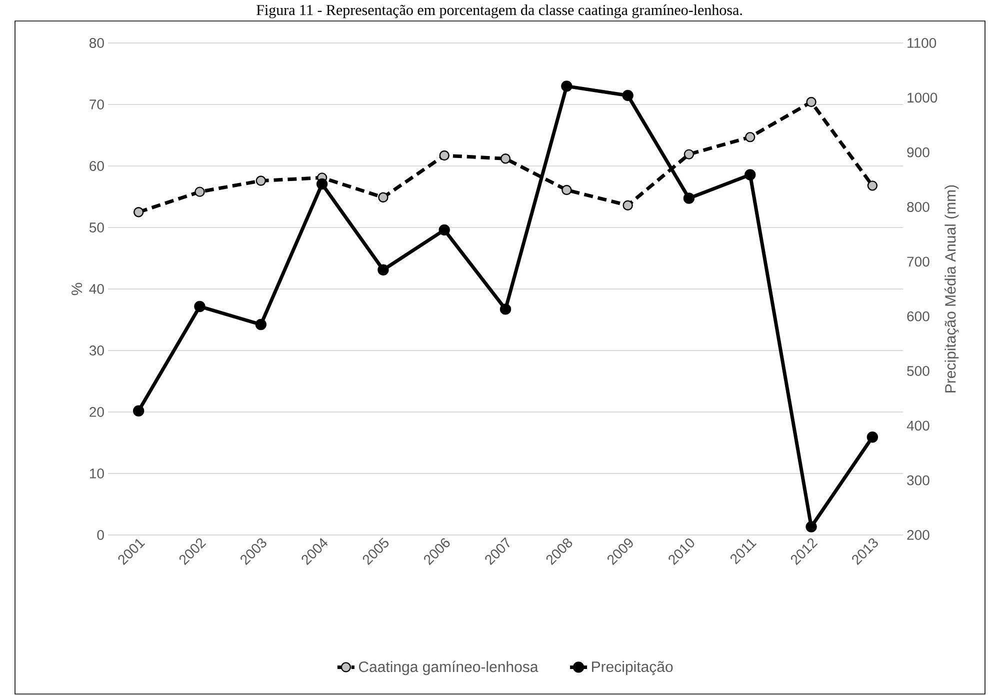 The width and height of the screenshot is (999, 695). I want to click on y-axis-title: %, so click(77, 289).